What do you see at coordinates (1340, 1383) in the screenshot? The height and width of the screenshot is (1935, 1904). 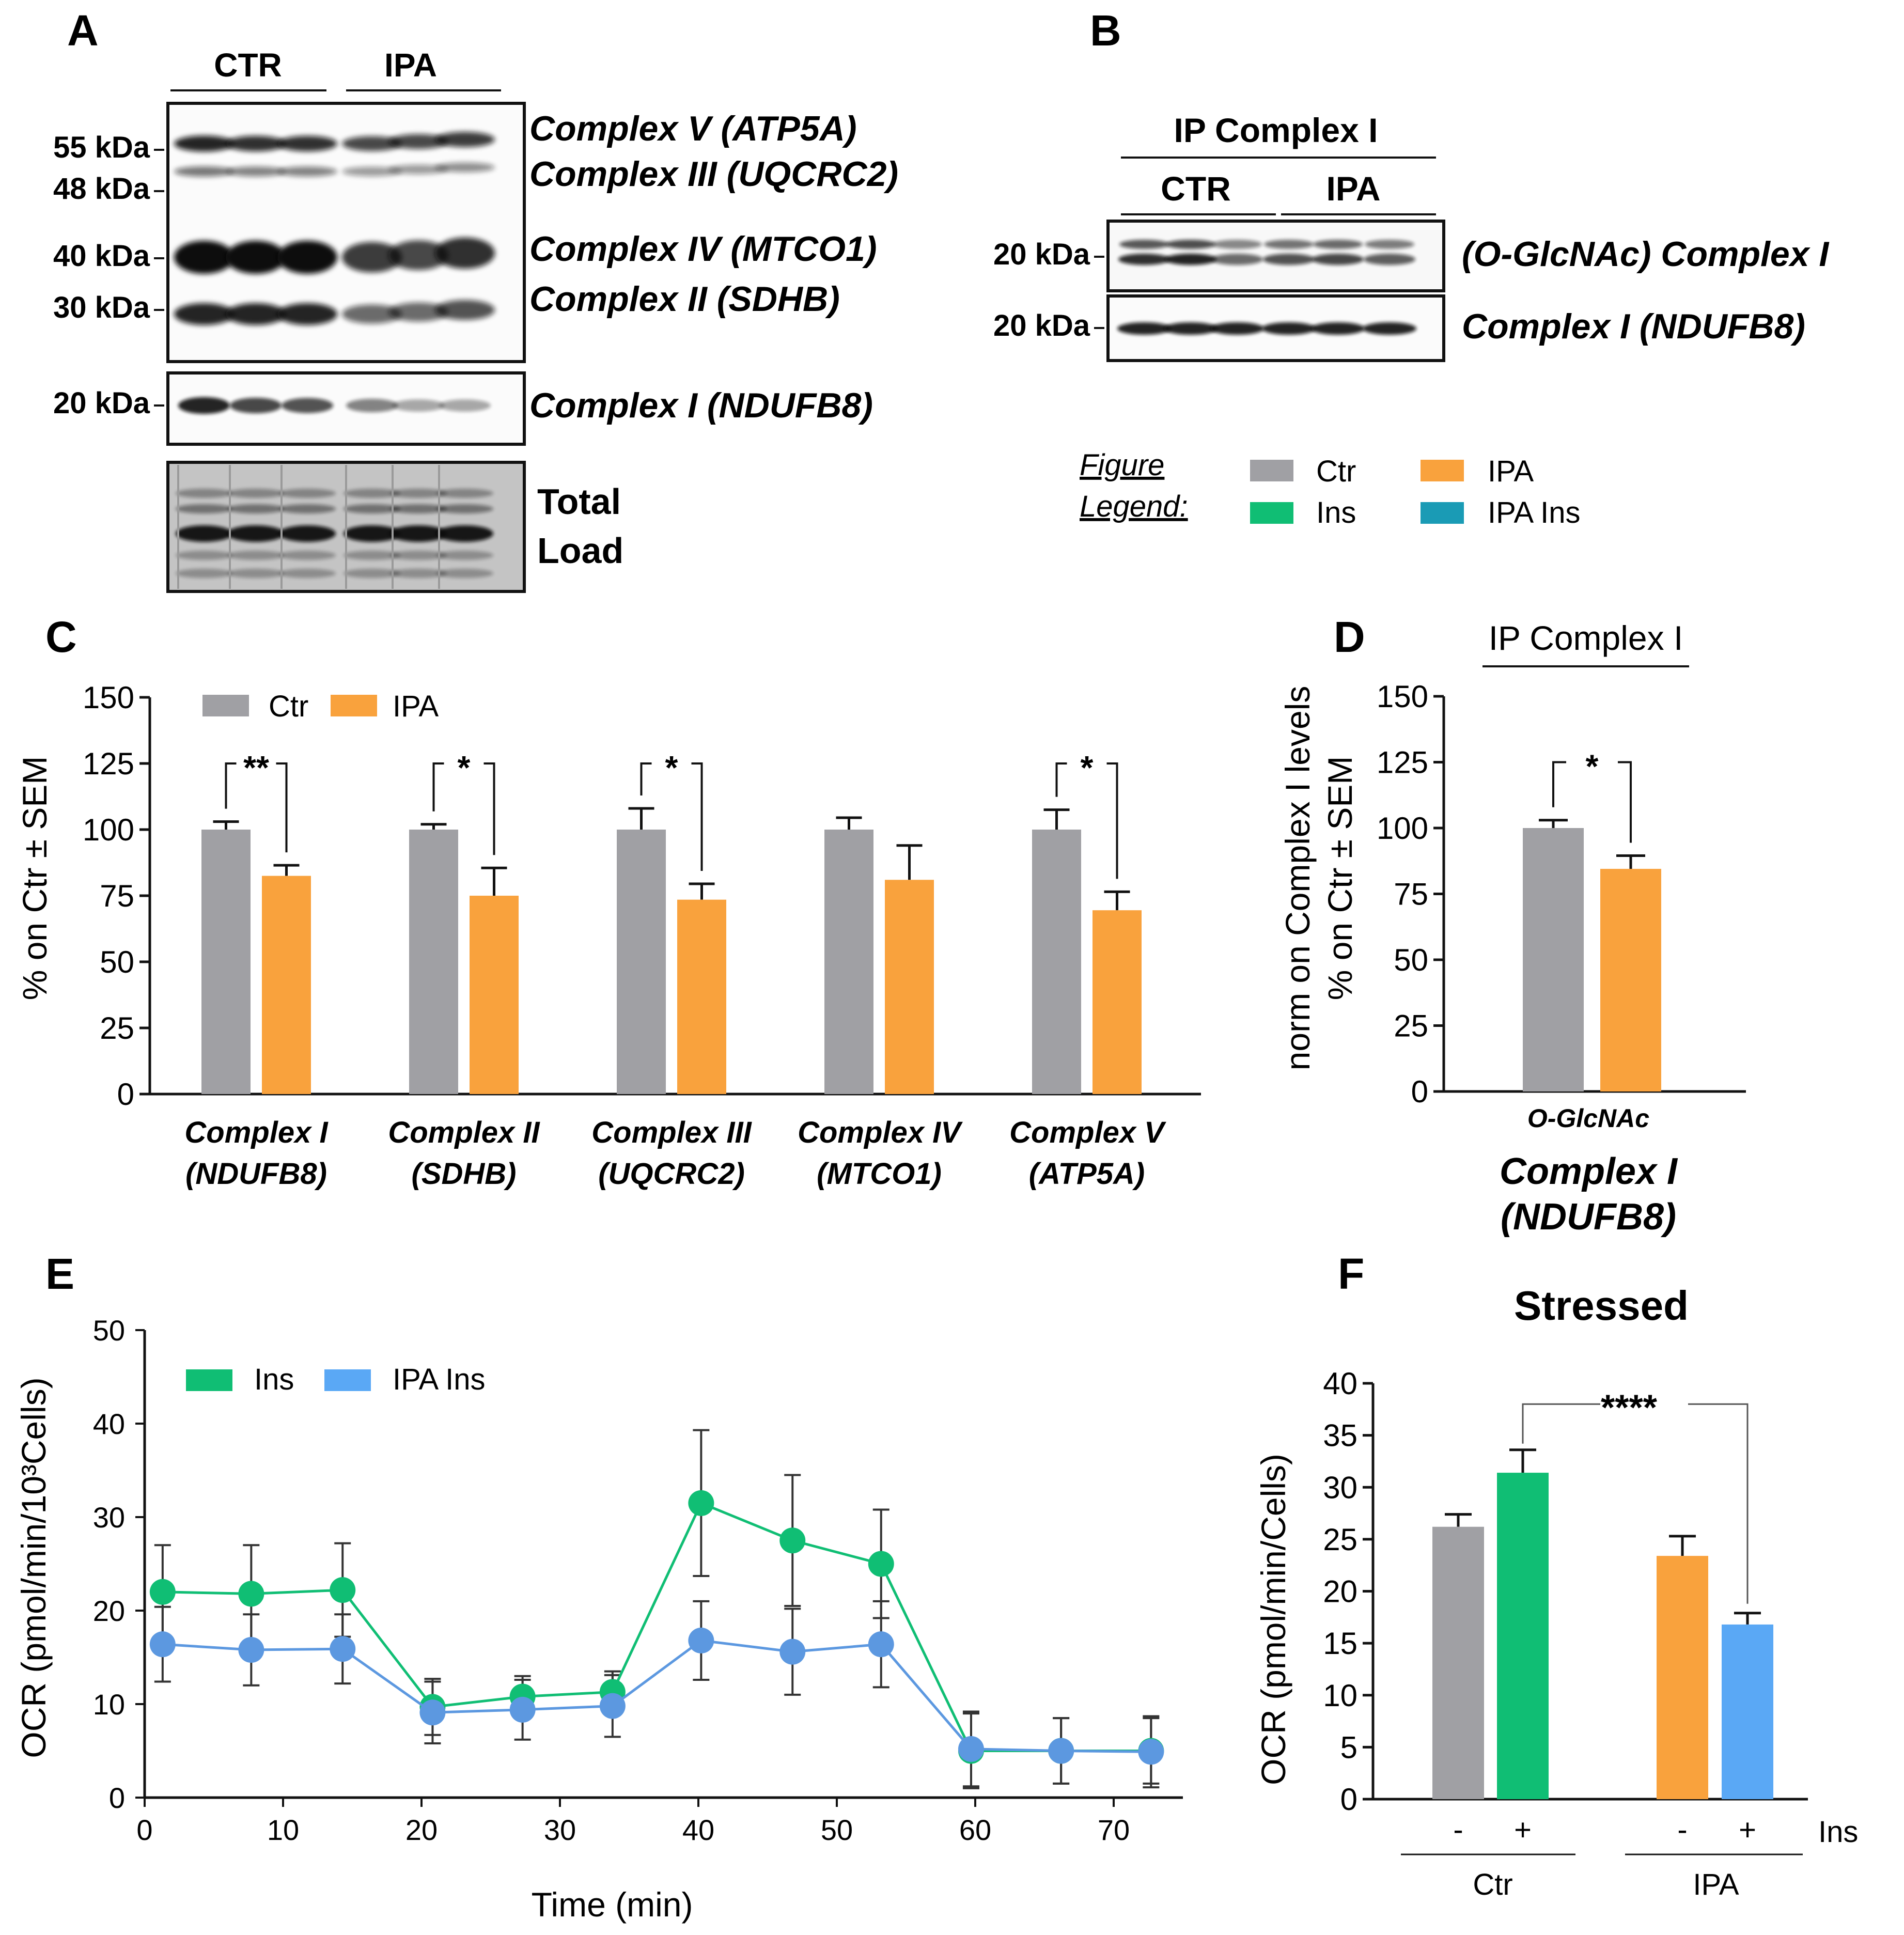 I see `panel-f-y-tick-label: 40` at bounding box center [1340, 1383].